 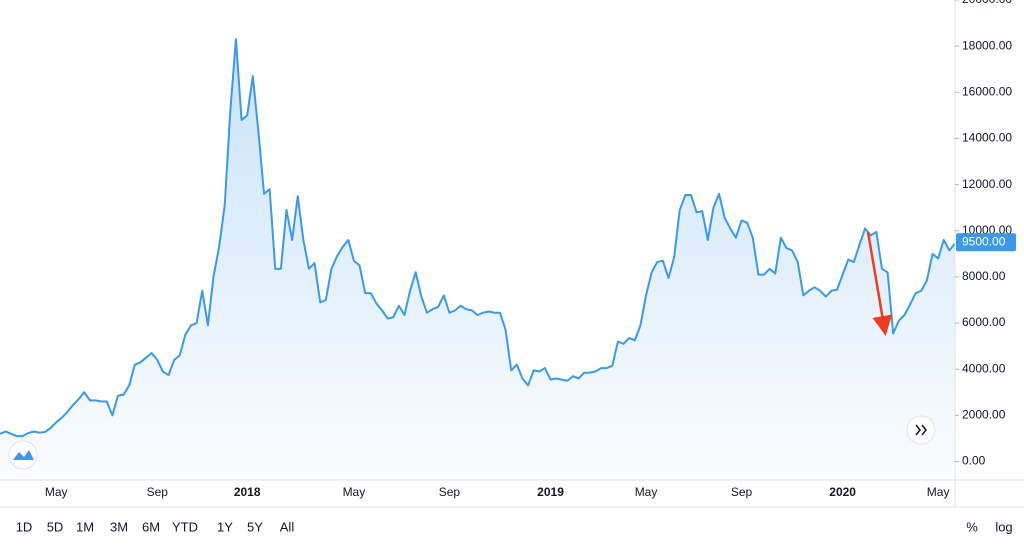 What do you see at coordinates (921, 430) in the screenshot?
I see `scroll-button` at bounding box center [921, 430].